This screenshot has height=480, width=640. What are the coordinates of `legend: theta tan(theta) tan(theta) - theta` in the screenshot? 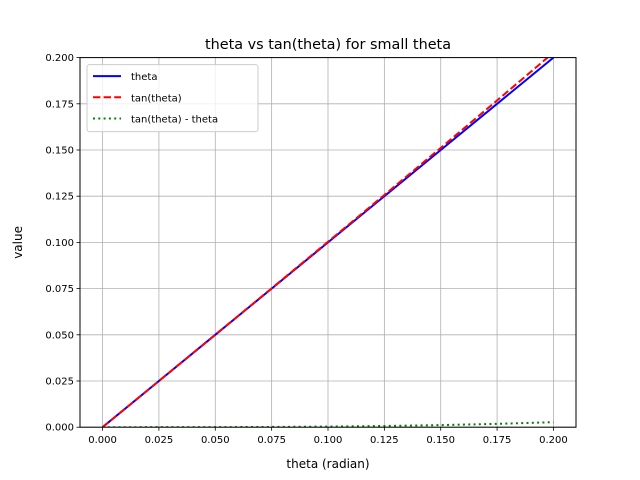 It's located at (172, 98).